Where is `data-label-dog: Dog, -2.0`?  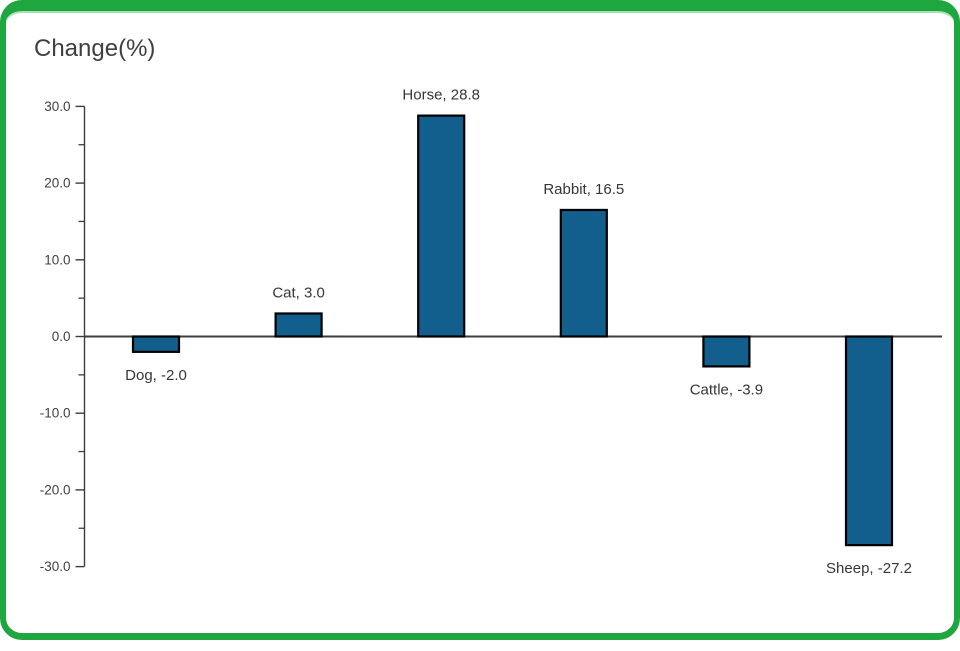 data-label-dog: Dog, -2.0 is located at coordinates (156, 375).